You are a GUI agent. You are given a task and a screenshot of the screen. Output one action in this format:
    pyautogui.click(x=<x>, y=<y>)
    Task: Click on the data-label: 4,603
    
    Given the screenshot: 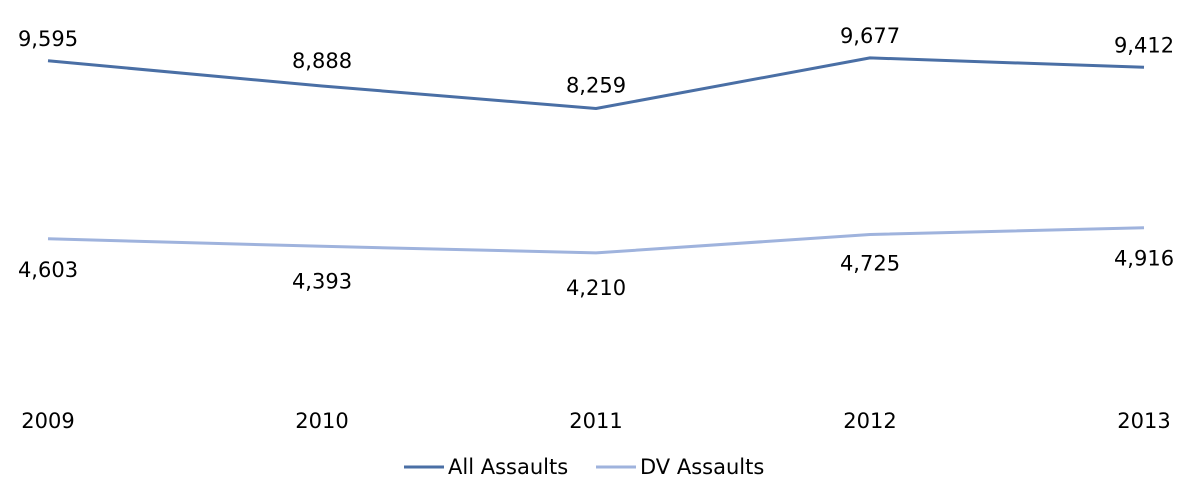 What is the action you would take?
    pyautogui.click(x=48, y=270)
    